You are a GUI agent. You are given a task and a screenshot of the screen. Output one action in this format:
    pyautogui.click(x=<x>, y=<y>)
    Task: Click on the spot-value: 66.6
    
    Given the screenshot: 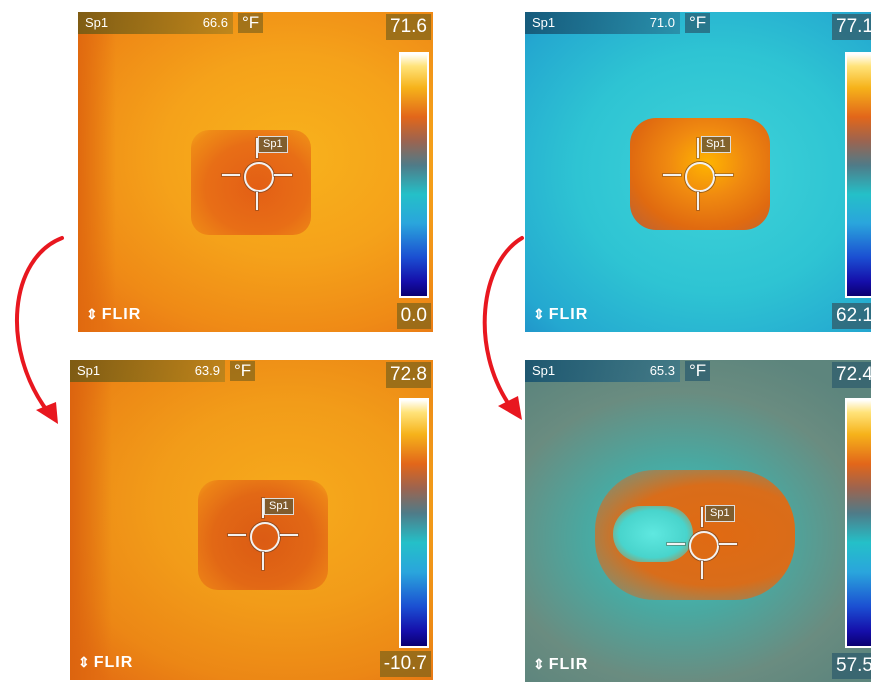 What is the action you would take?
    pyautogui.click(x=215, y=22)
    